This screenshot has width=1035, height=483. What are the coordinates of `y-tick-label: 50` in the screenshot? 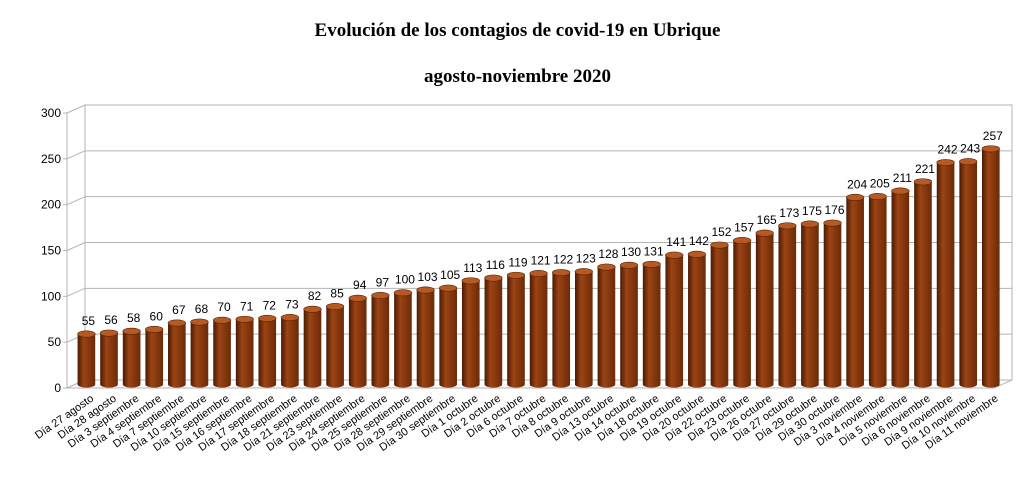 It's located at (55, 342).